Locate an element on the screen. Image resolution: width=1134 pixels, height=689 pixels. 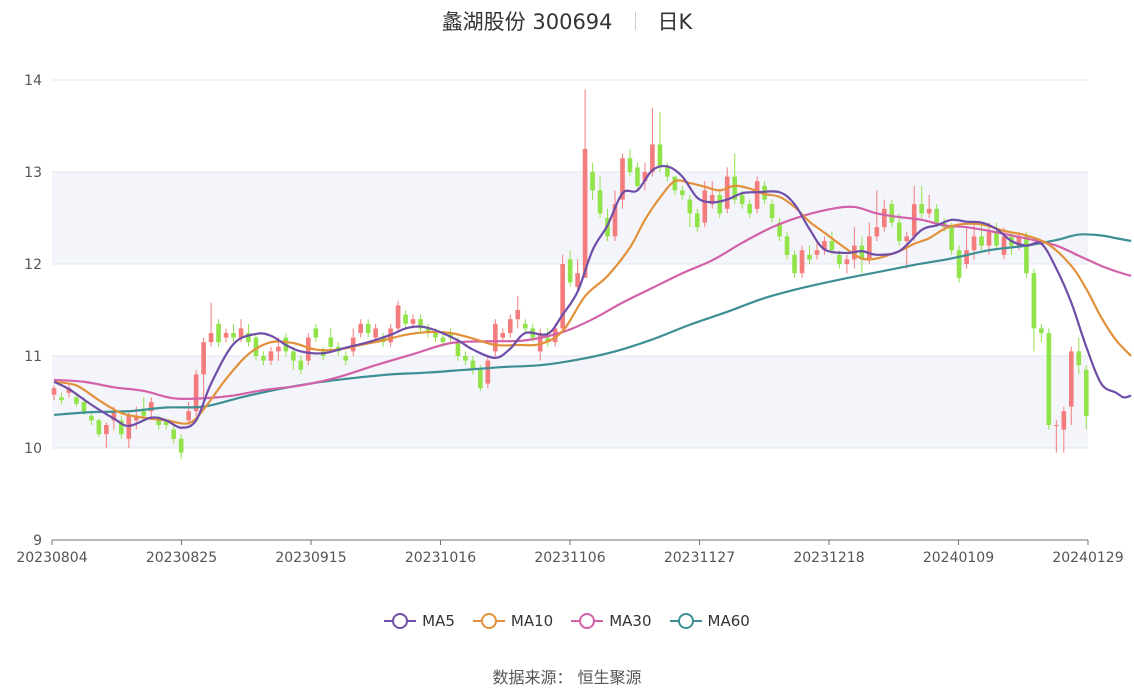
legend-label: MA5 is located at coordinates (438, 621).